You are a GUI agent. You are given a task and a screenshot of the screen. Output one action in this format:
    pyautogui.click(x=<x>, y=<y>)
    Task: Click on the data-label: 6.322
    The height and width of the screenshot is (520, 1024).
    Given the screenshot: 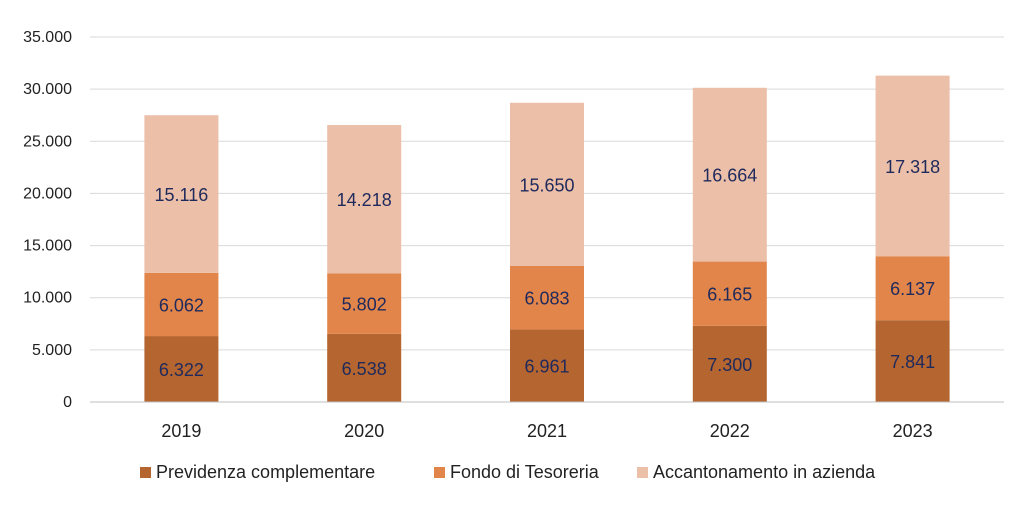 What is the action you would take?
    pyautogui.click(x=181, y=370)
    